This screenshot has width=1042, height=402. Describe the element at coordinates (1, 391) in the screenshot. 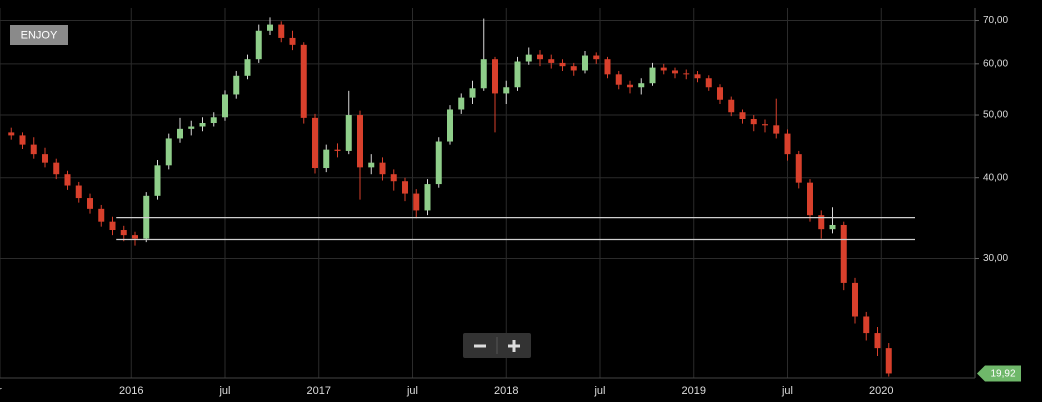

I see `x-tick-label: r` at that location.